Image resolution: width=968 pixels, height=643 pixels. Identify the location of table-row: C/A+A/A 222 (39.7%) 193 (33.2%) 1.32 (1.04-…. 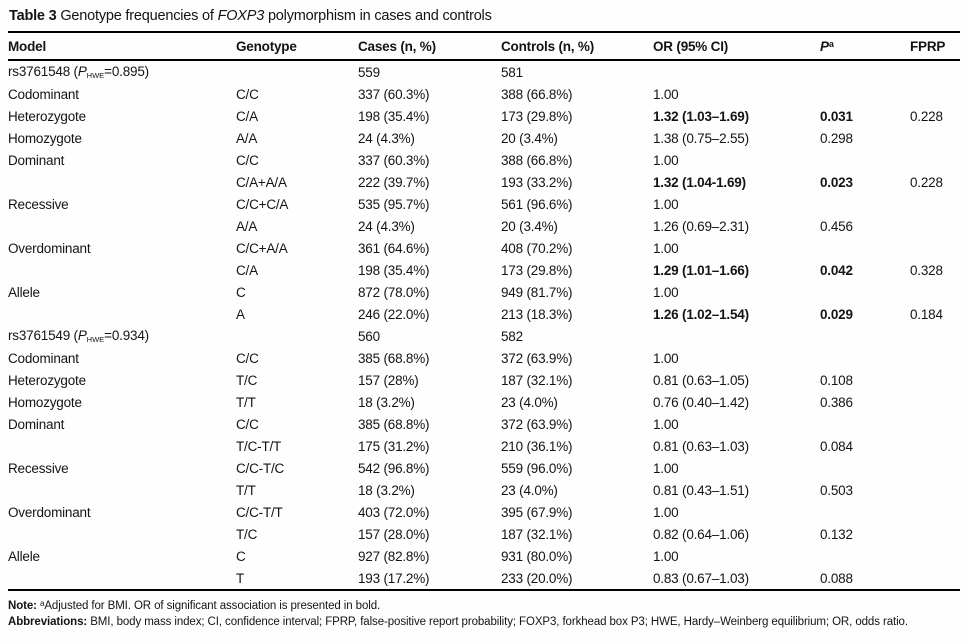
(484, 182).